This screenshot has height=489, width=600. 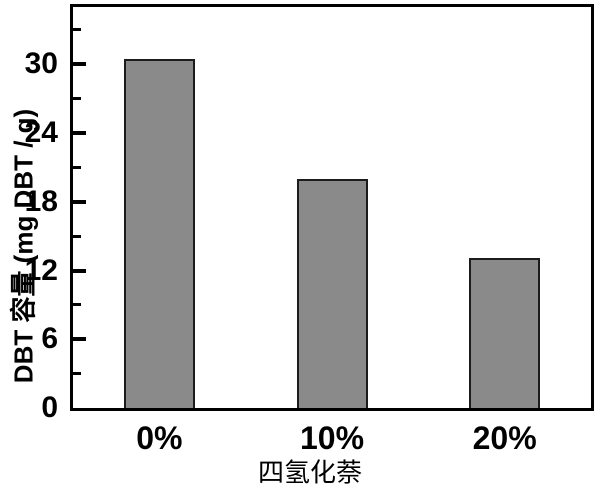 What do you see at coordinates (332, 293) in the screenshot?
I see `bar-10%` at bounding box center [332, 293].